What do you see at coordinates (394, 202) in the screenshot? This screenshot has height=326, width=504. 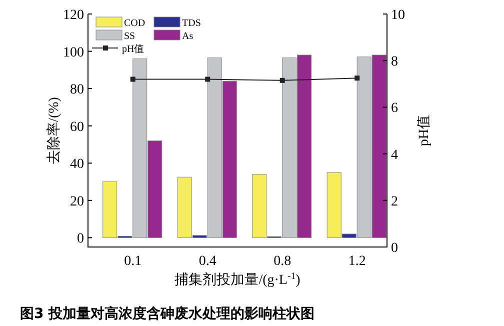 I see `y2-tick-label: 2` at bounding box center [394, 202].